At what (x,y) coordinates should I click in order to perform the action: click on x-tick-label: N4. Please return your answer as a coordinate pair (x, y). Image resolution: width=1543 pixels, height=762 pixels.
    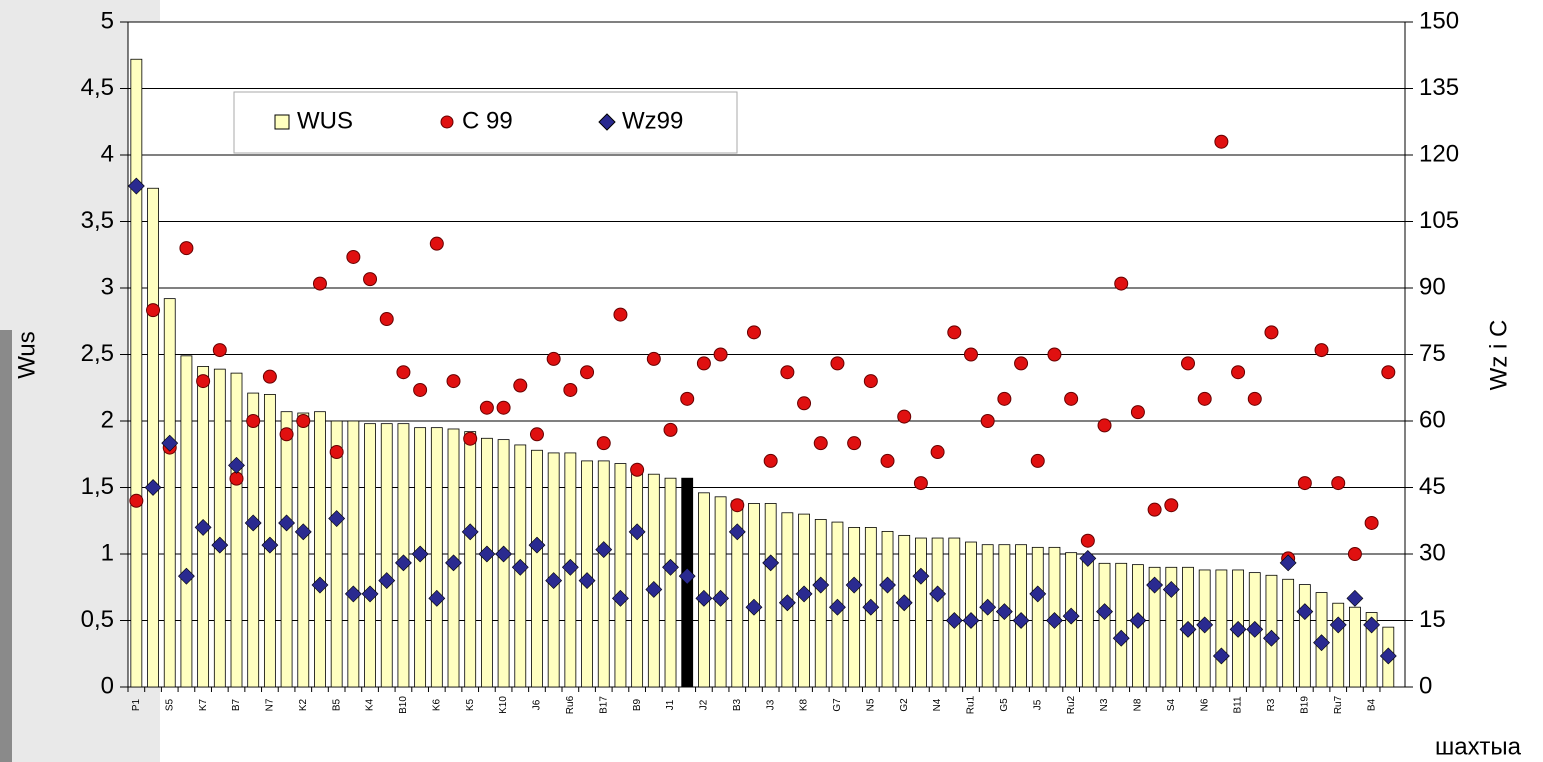
    Looking at the image, I should click on (937, 704).